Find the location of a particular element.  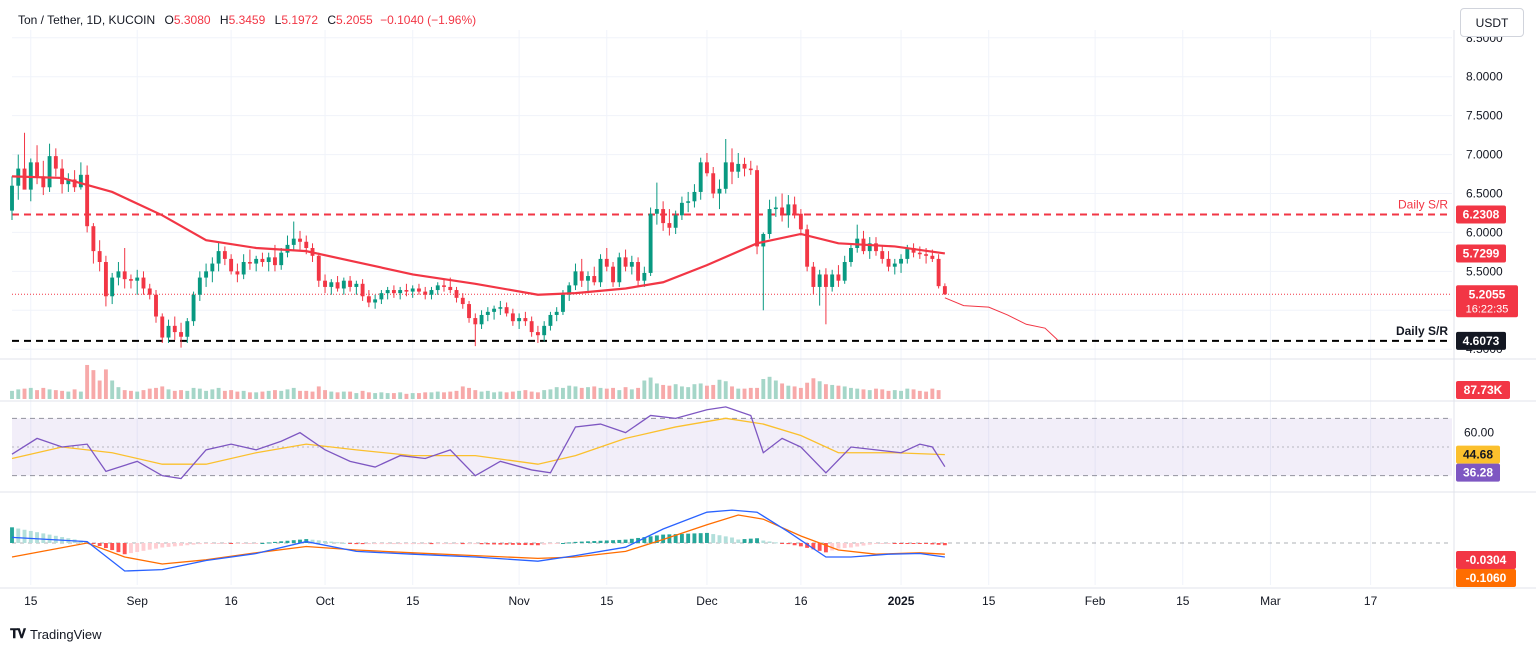

brand-name: TradingView is located at coordinates (66, 634).